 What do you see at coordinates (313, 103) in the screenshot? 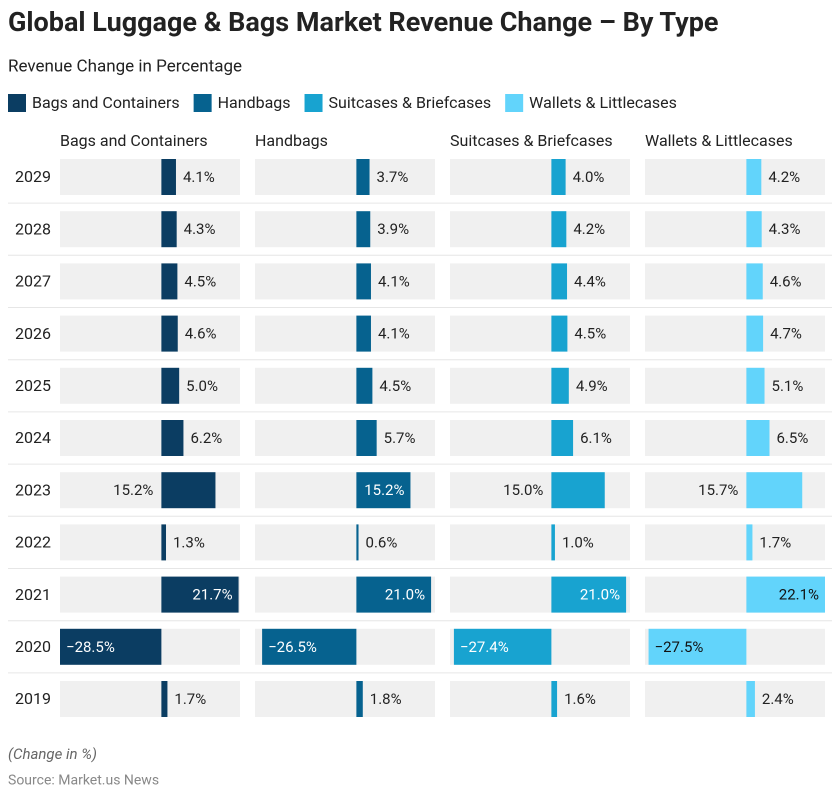
I see `legend-swatch` at bounding box center [313, 103].